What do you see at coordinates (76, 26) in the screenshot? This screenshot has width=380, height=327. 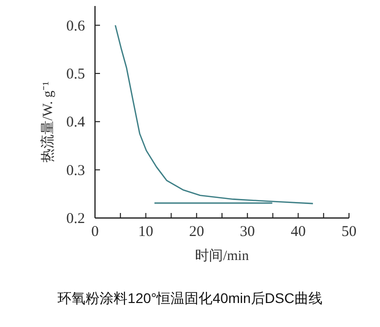 I see `y-tick-label: 0.6` at bounding box center [76, 26].